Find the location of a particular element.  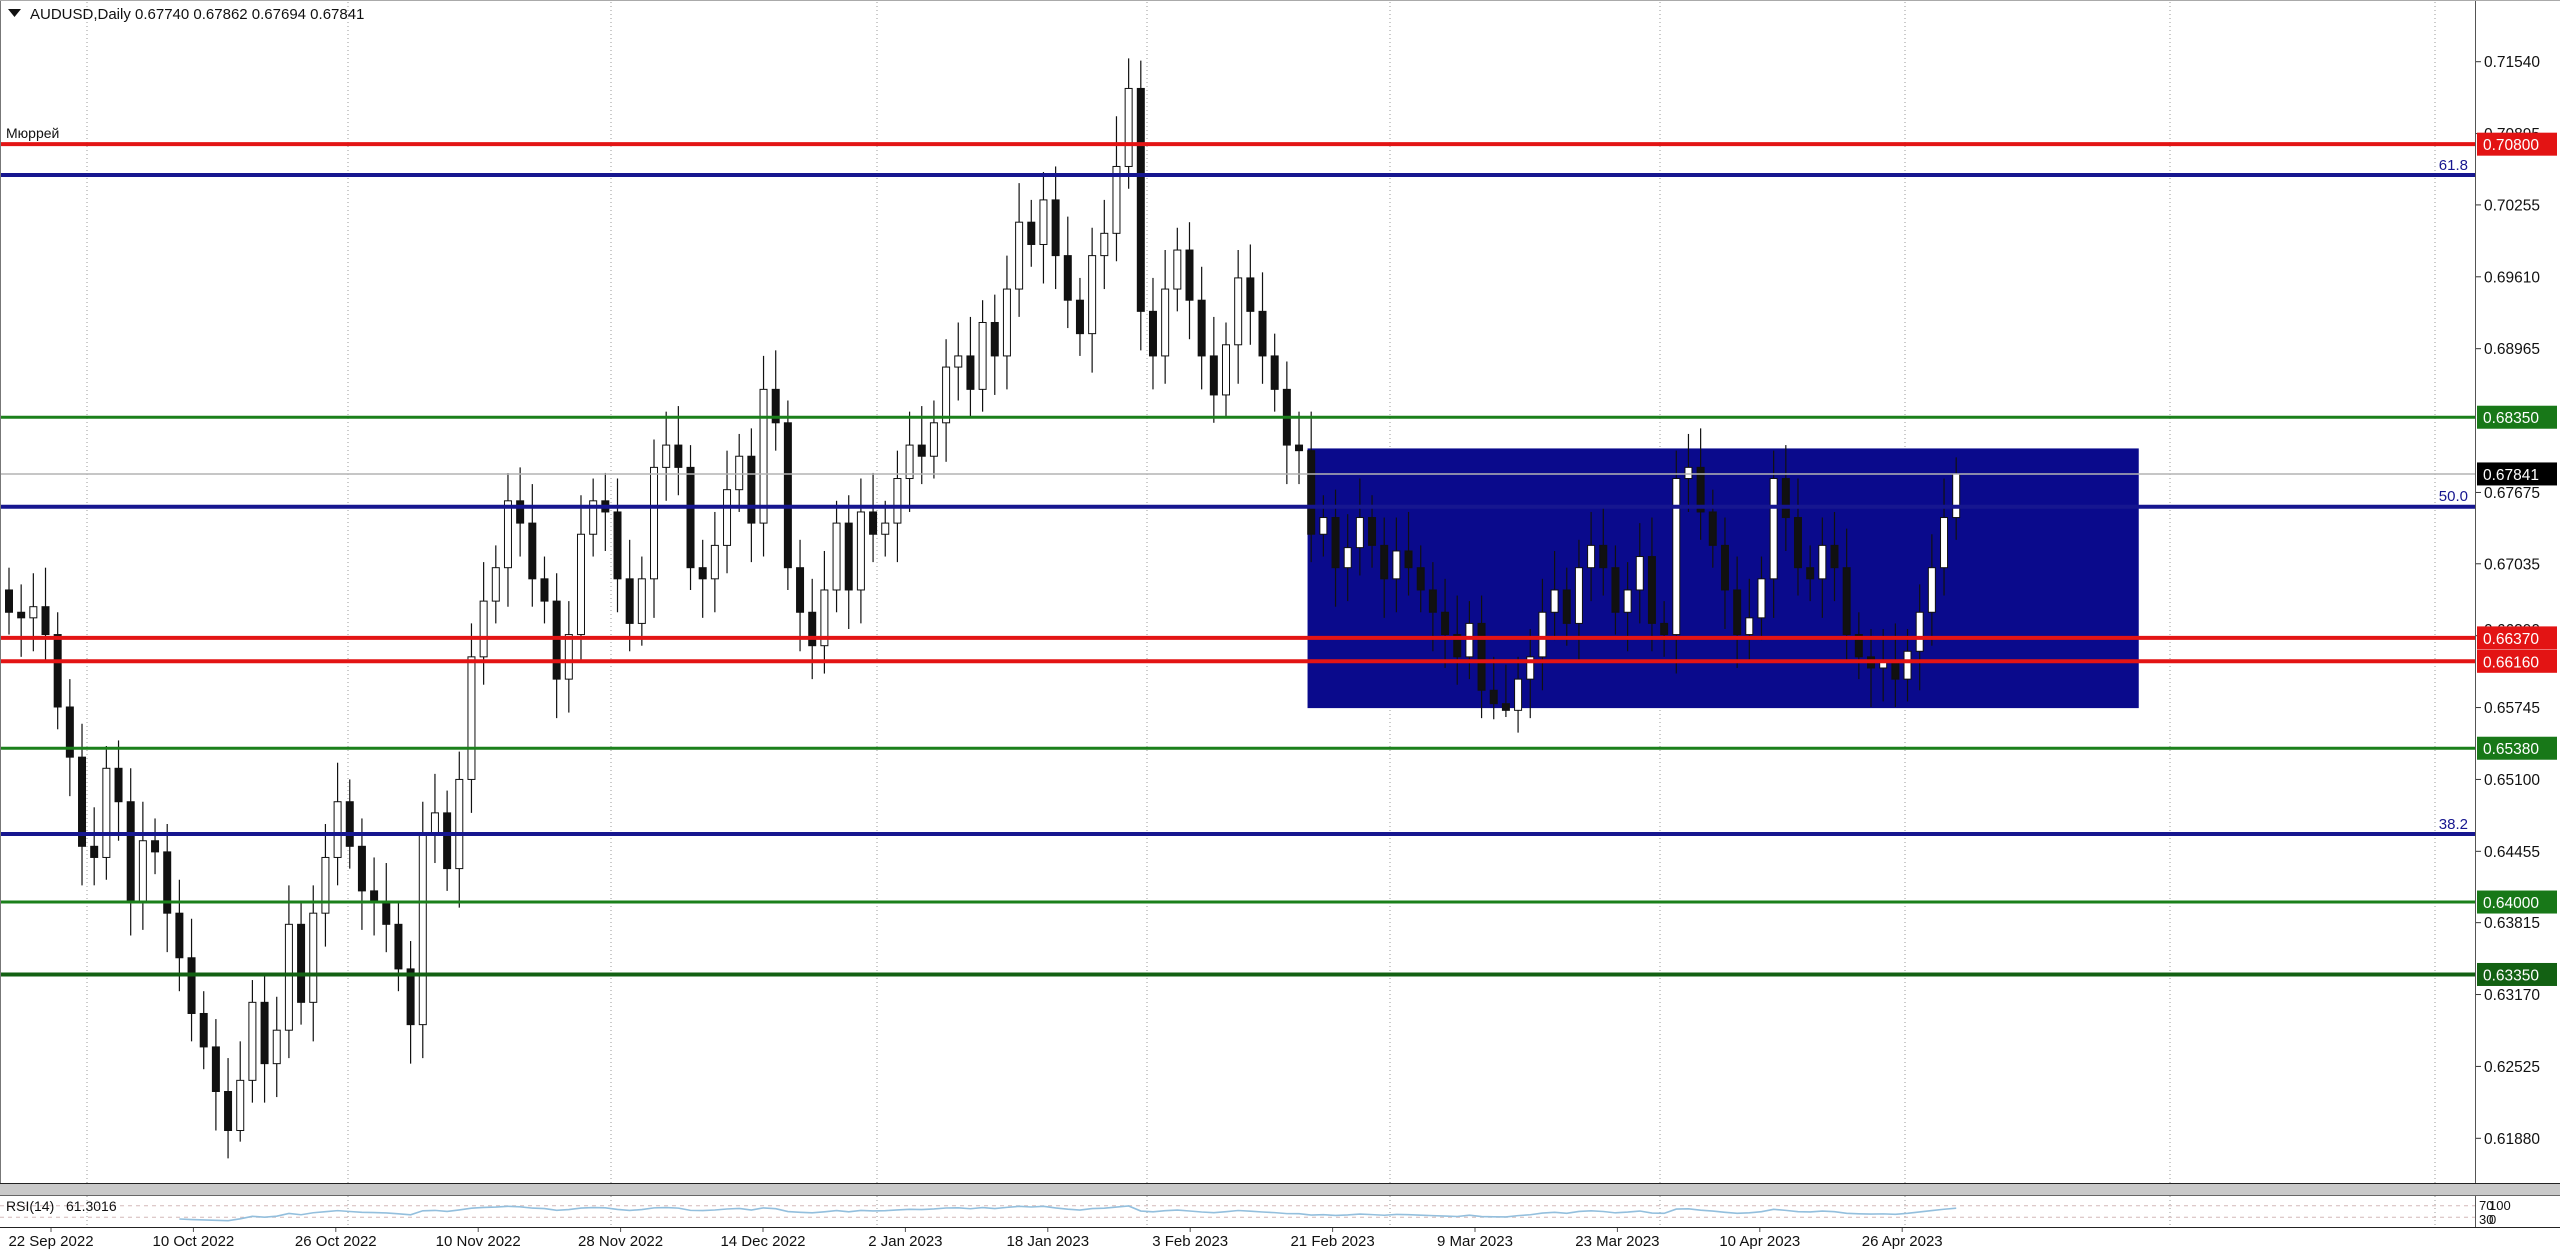

symbol-dropdown-icon is located at coordinates (14, 13).